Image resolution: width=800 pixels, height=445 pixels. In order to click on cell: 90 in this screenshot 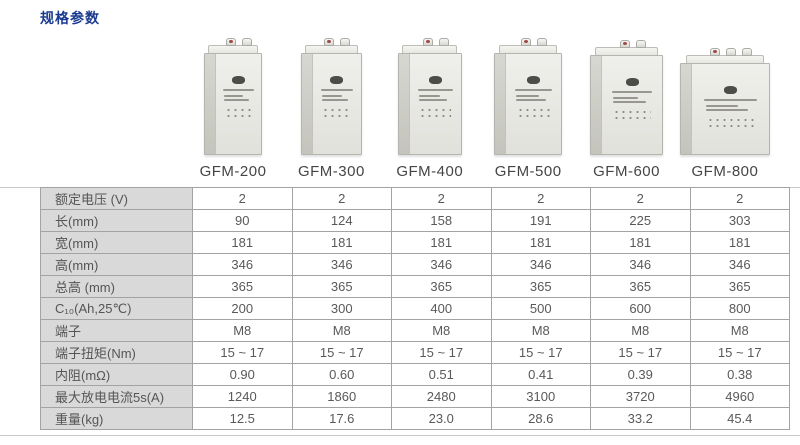, I will do `click(242, 220)`.